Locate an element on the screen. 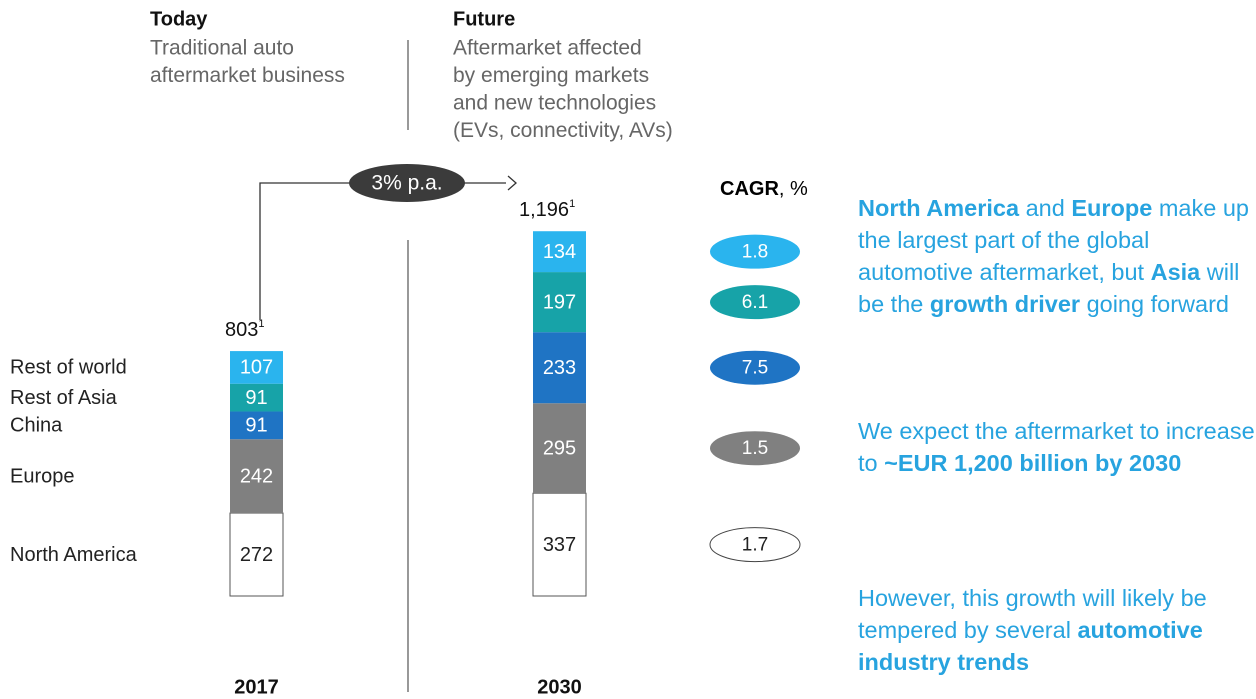 Image resolution: width=1256 pixels, height=699 pixels. note-highlight: Europe is located at coordinates (1112, 208).